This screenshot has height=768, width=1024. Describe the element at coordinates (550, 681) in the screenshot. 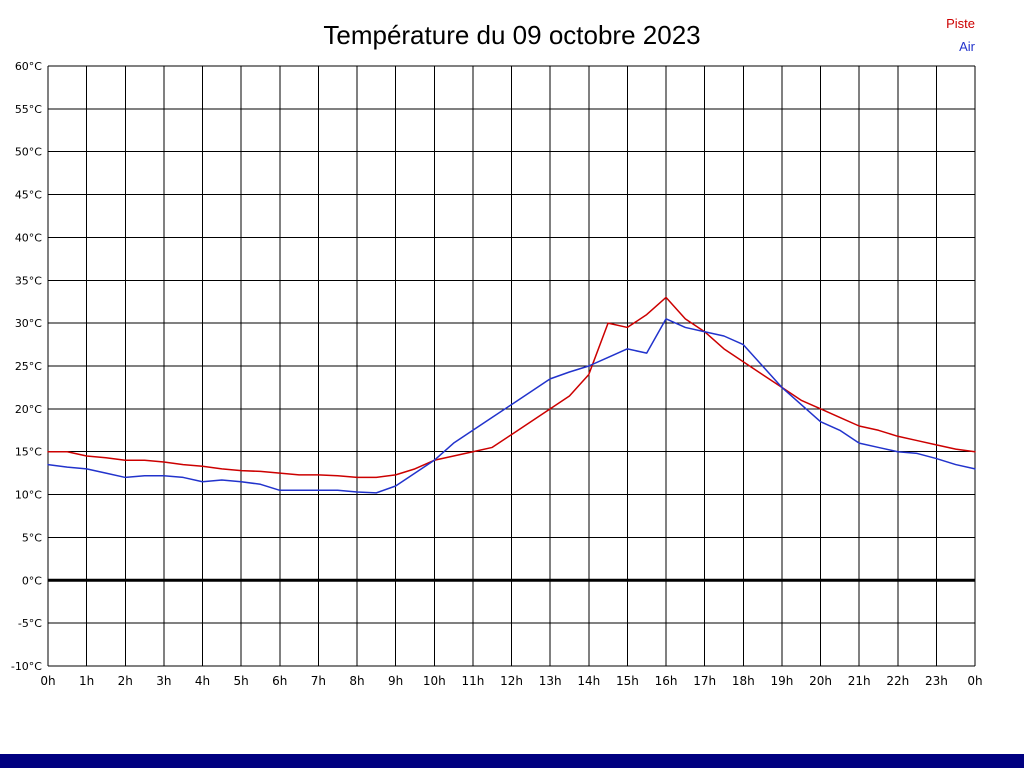

I see `x-axis-tick-label: 13h` at that location.